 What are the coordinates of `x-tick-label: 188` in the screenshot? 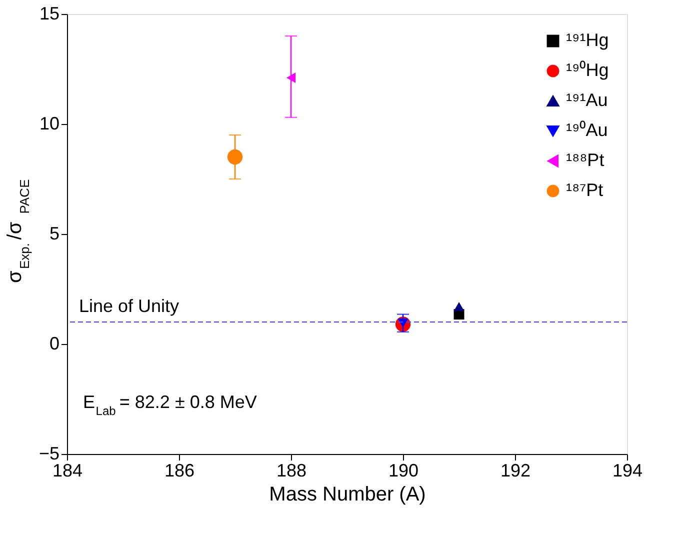 It's located at (291, 470).